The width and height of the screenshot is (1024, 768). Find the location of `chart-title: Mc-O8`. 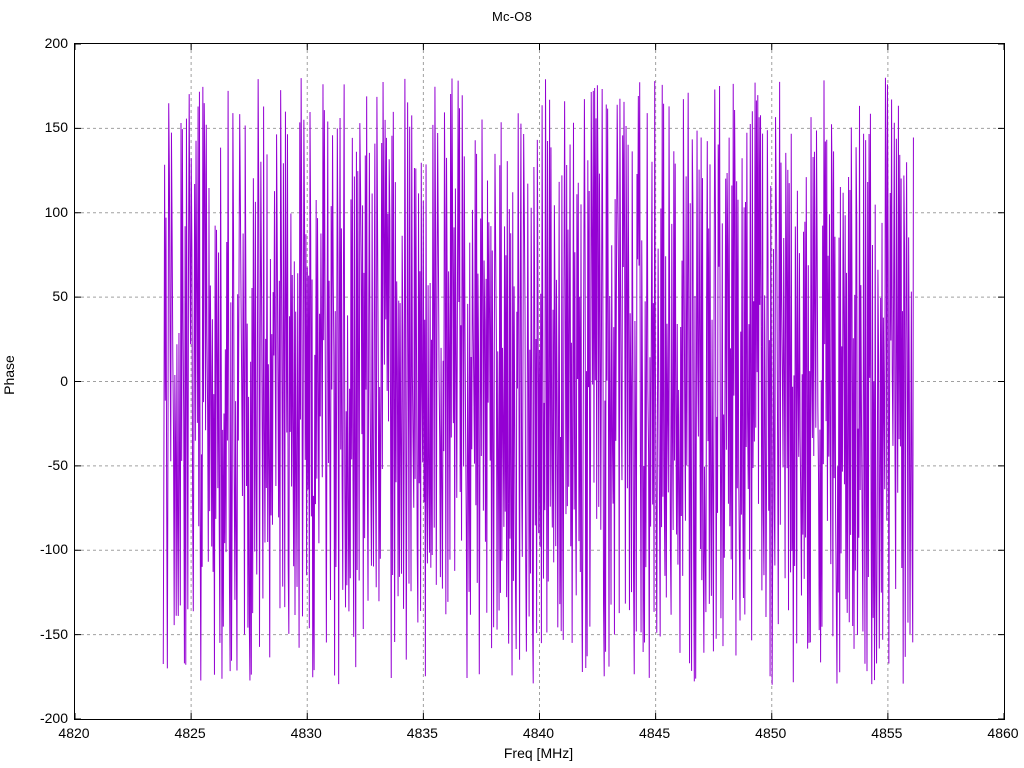

chart-title: Mc-O8 is located at coordinates (512, 16).